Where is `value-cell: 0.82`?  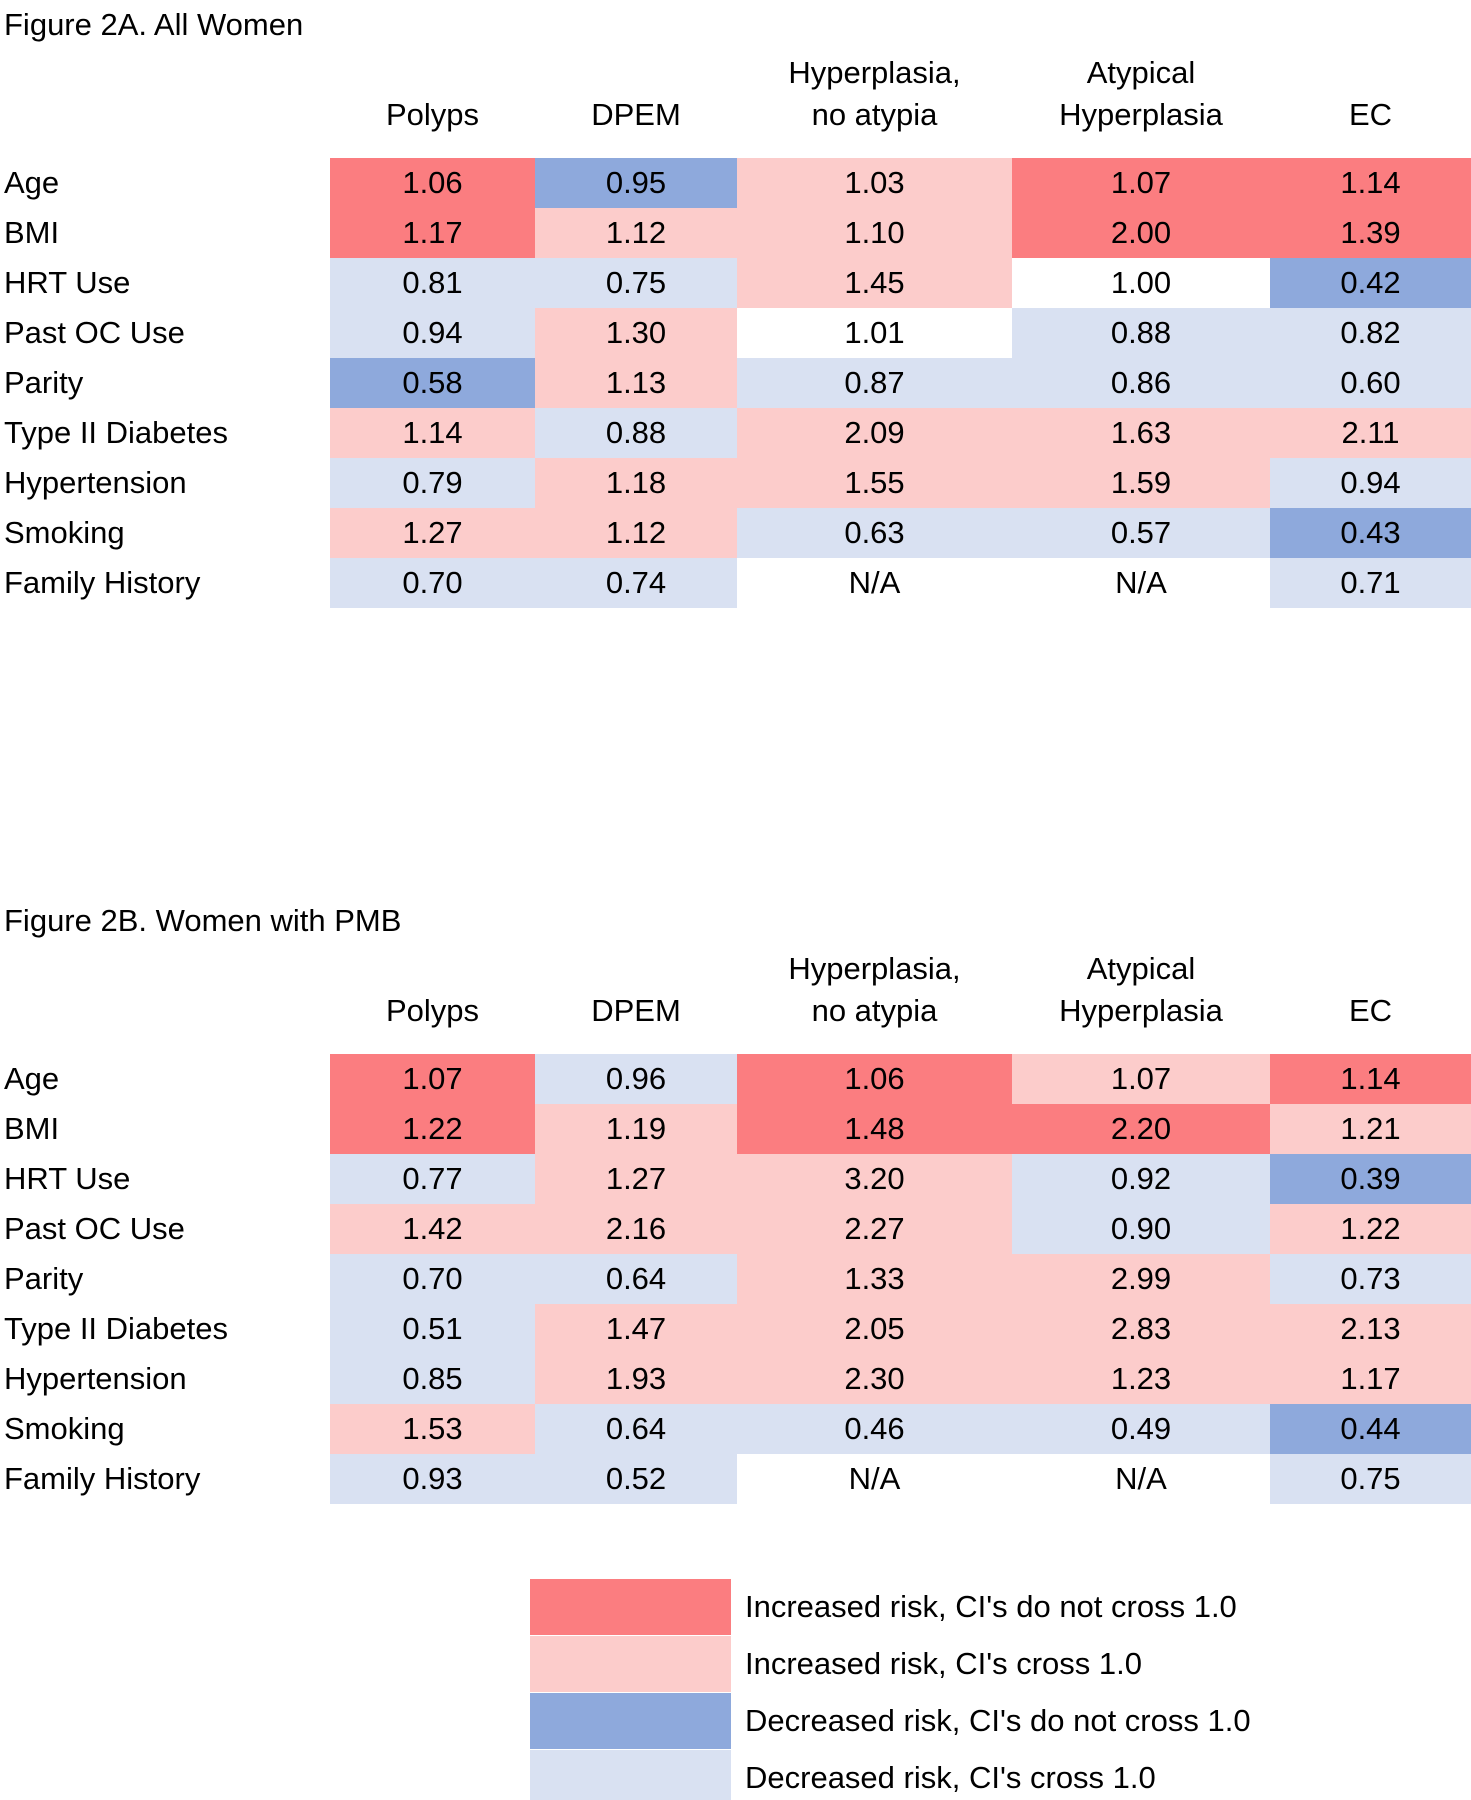
value-cell: 0.82 is located at coordinates (1370, 333).